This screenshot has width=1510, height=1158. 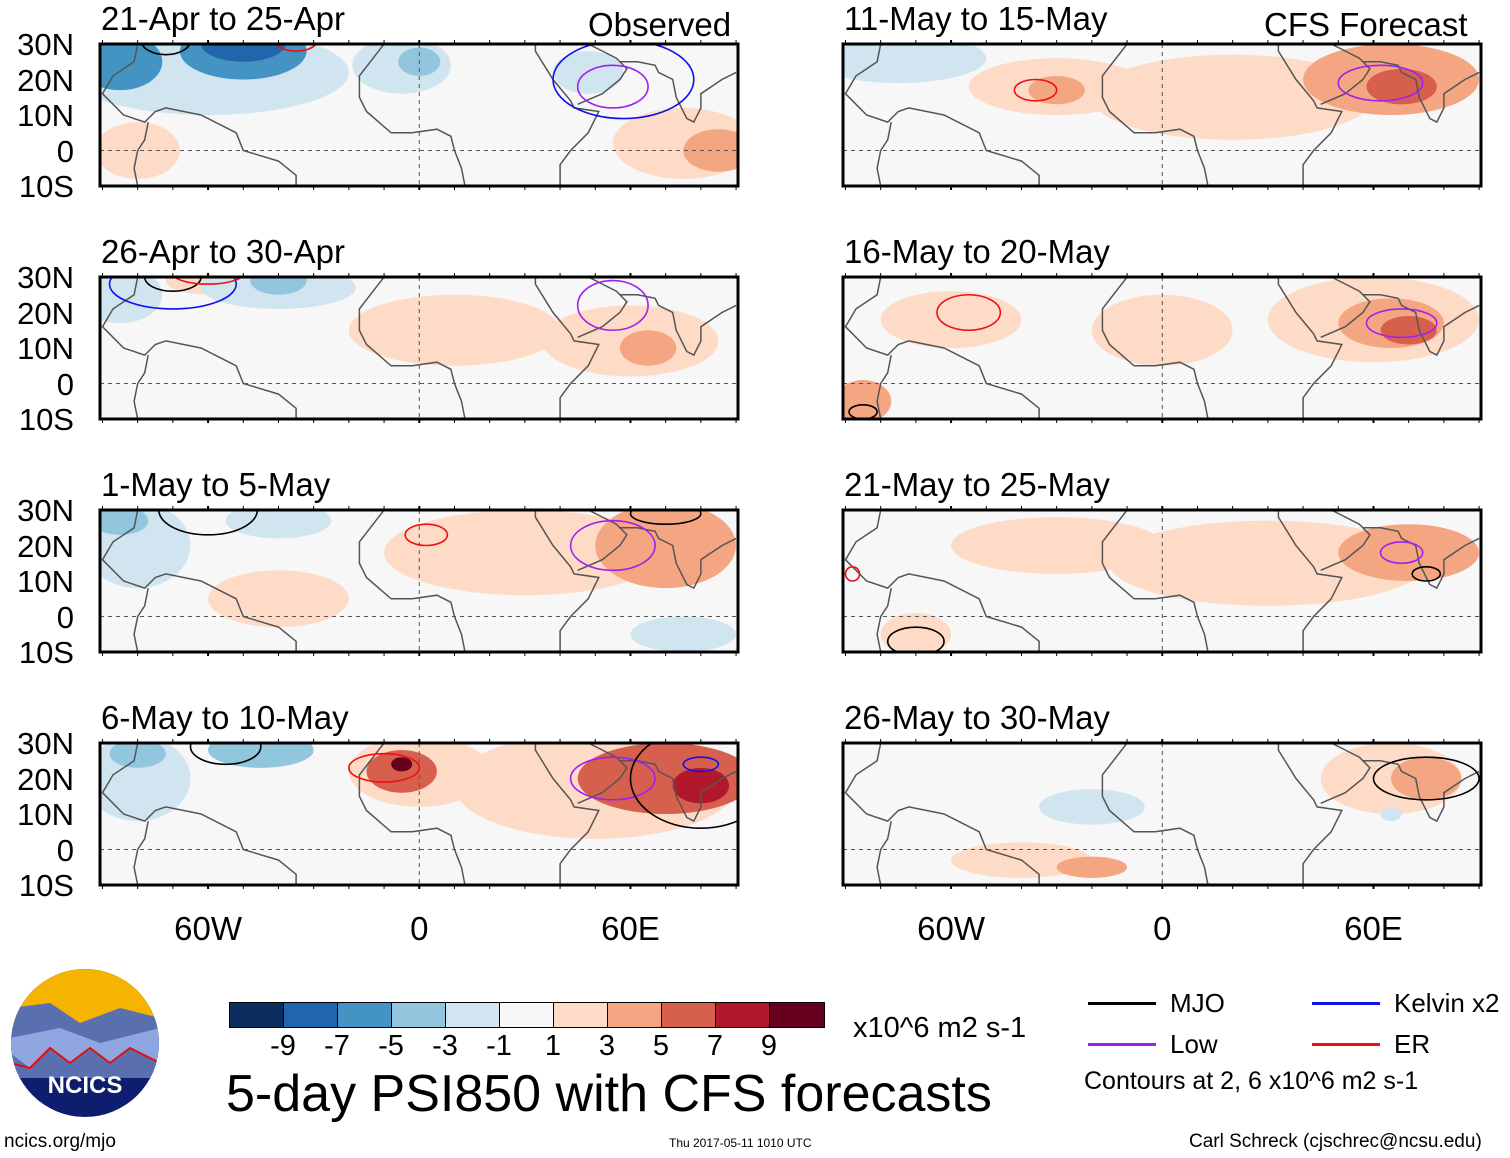 What do you see at coordinates (223, 251) in the screenshot?
I see `panel-title: 26-Apr to 30-Apr` at bounding box center [223, 251].